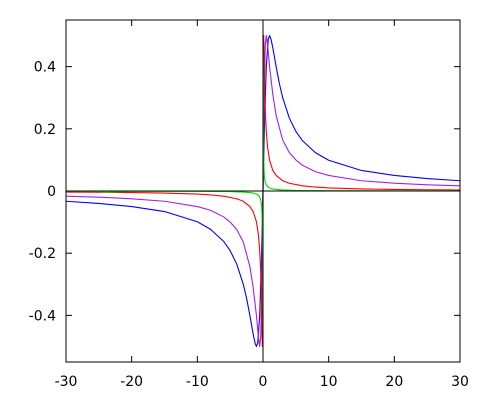  What do you see at coordinates (329, 382) in the screenshot?
I see `x-tick-label: 10` at bounding box center [329, 382].